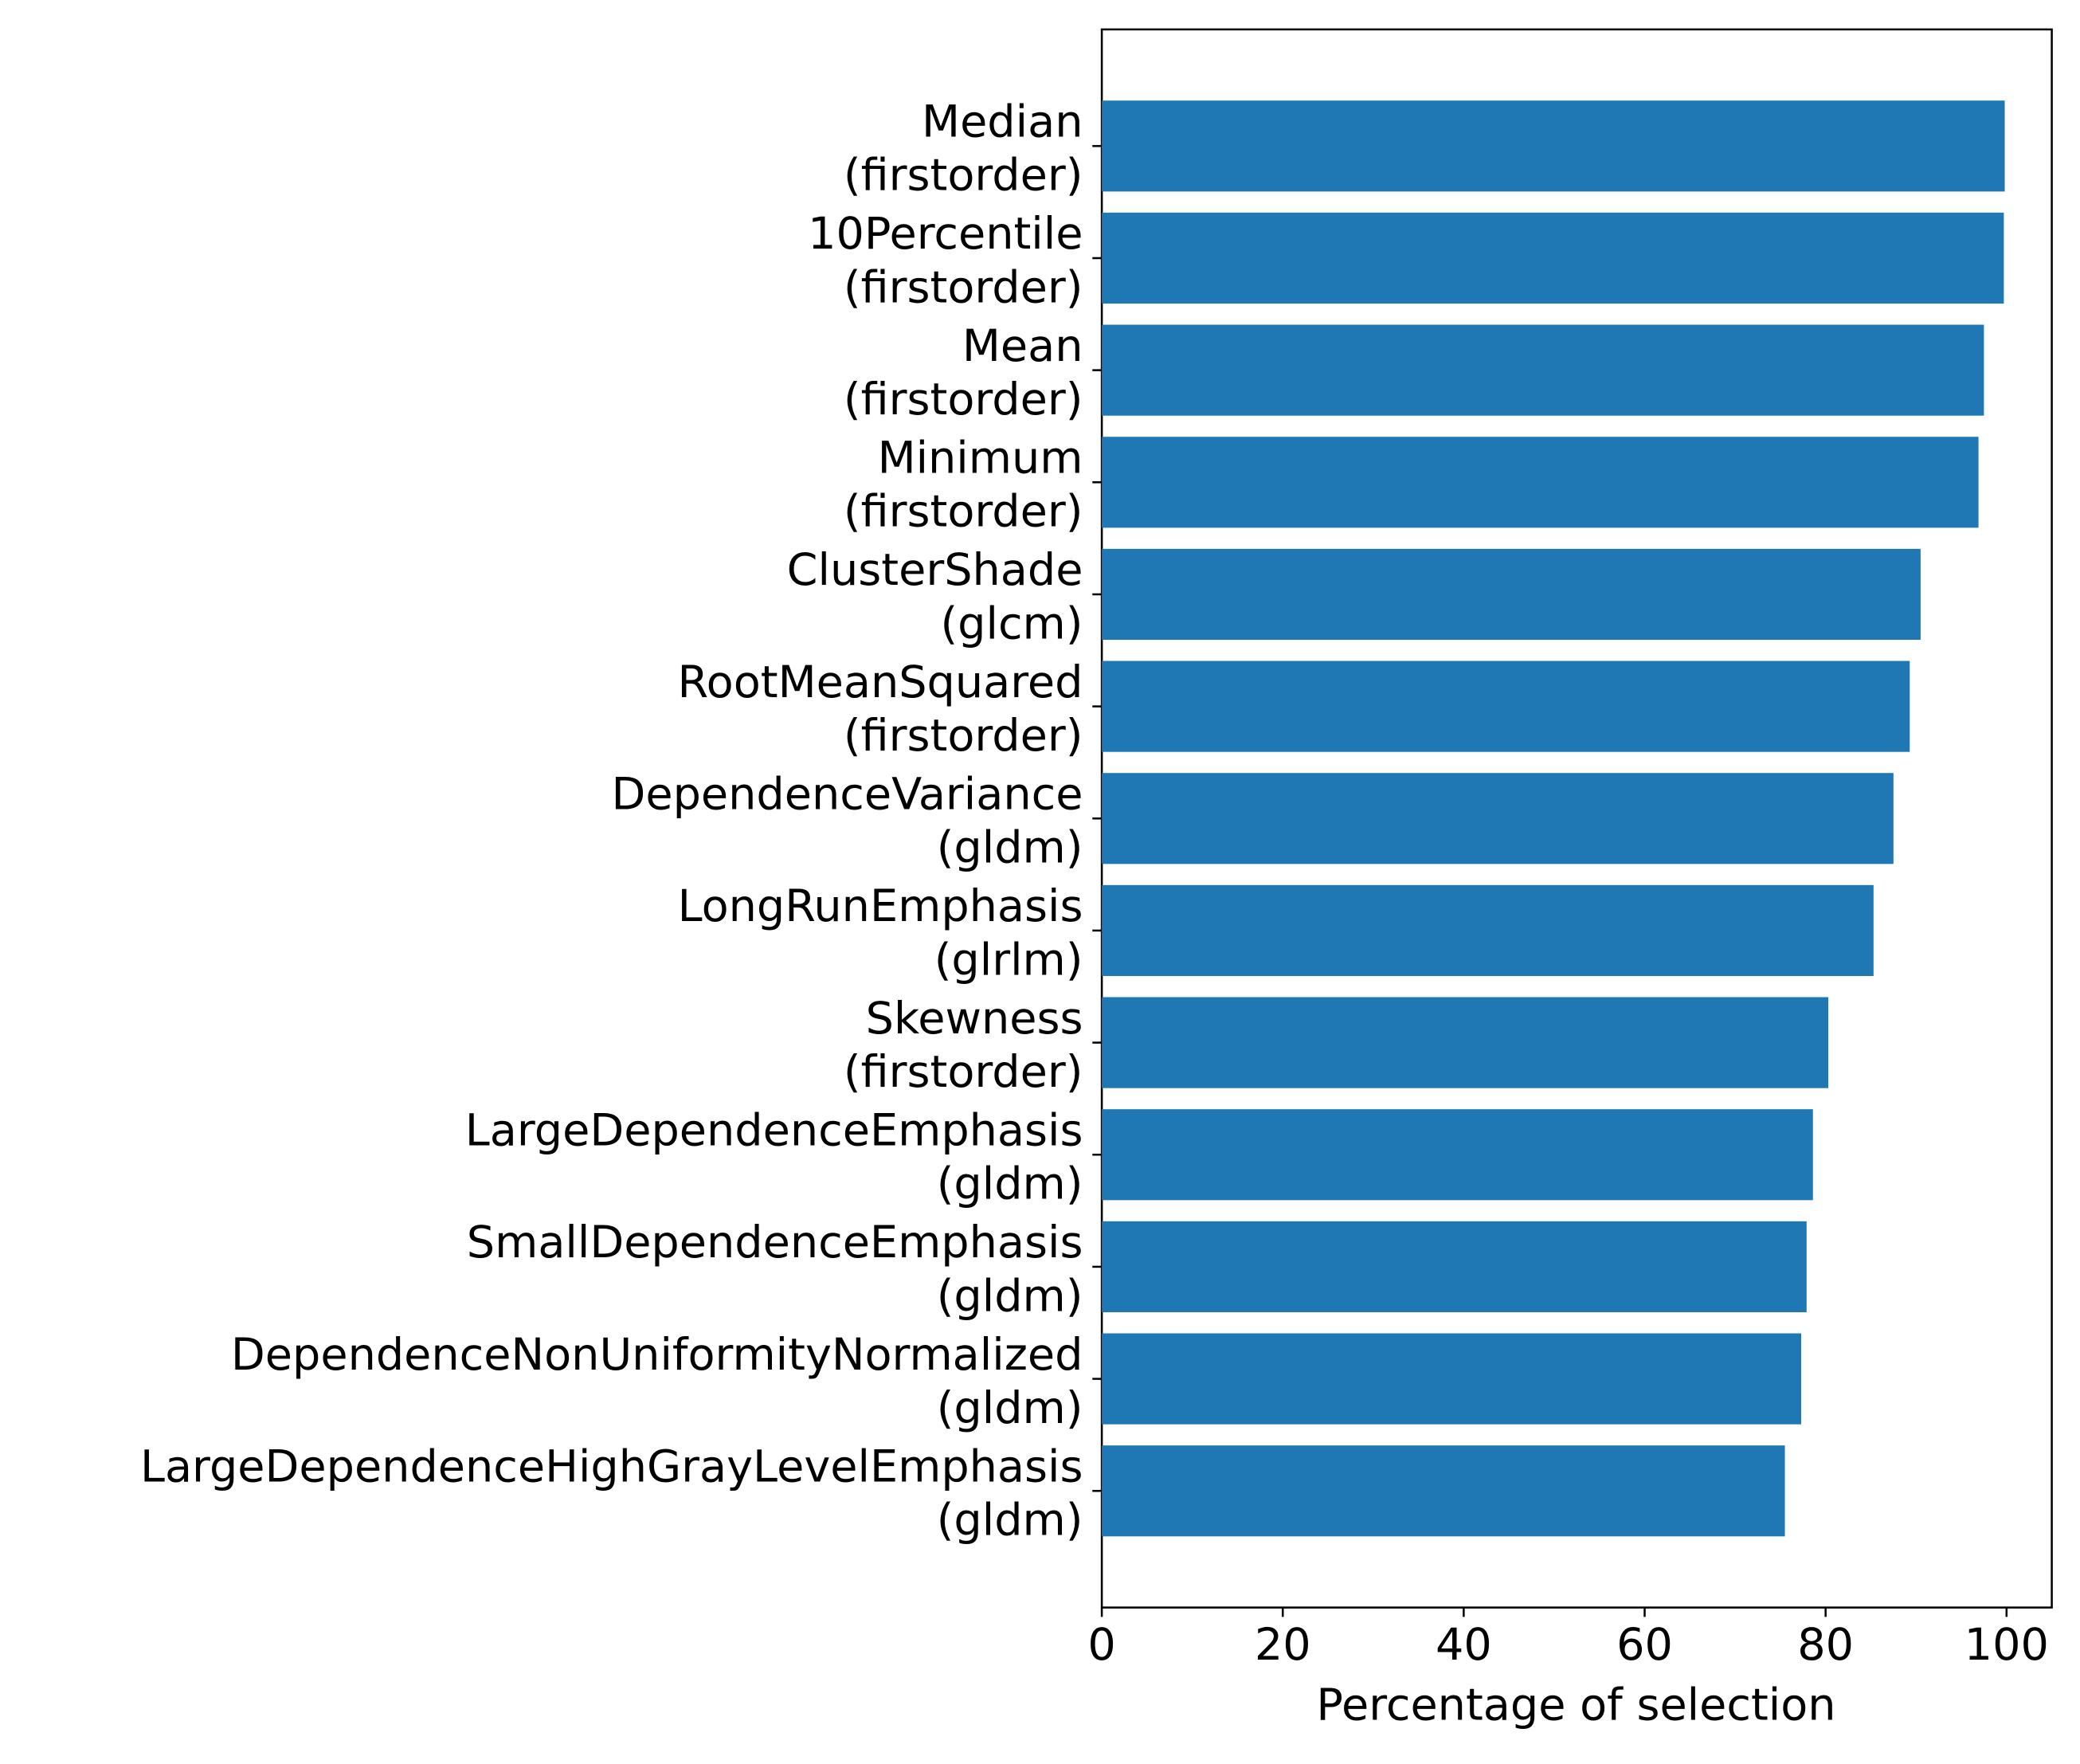  What do you see at coordinates (974, 1019) in the screenshot?
I see `y-tick-label: Skewness` at bounding box center [974, 1019].